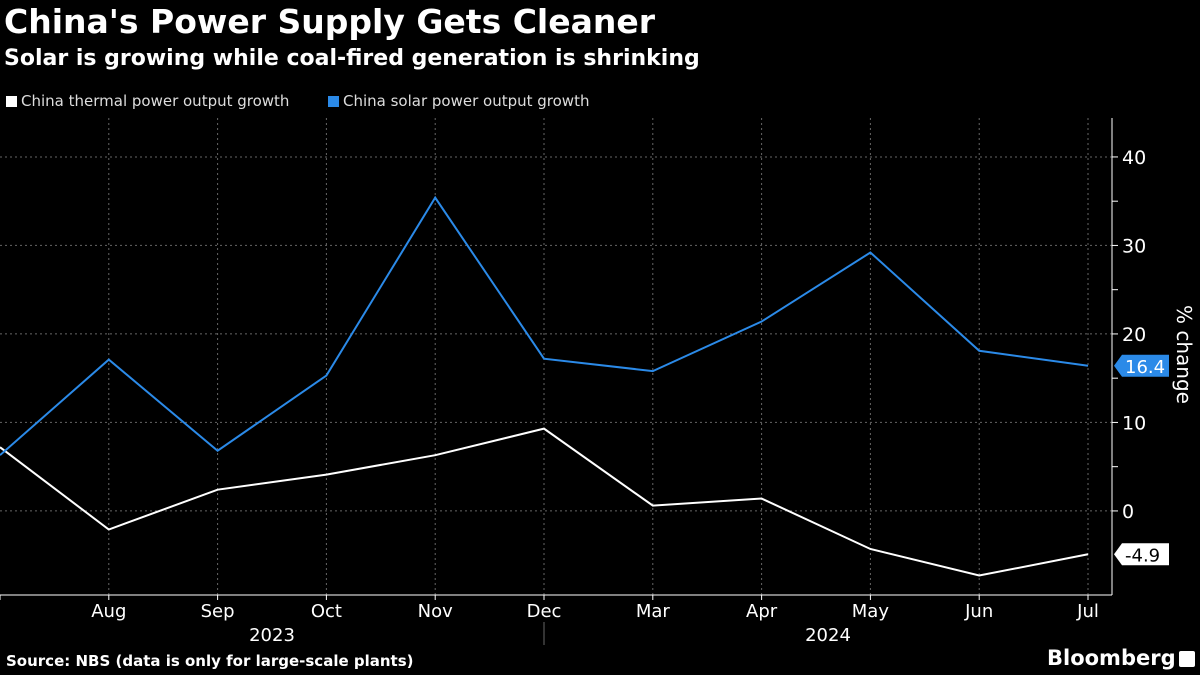 The image size is (1200, 675). I want to click on x-tick-label: Sep, so click(218, 611).